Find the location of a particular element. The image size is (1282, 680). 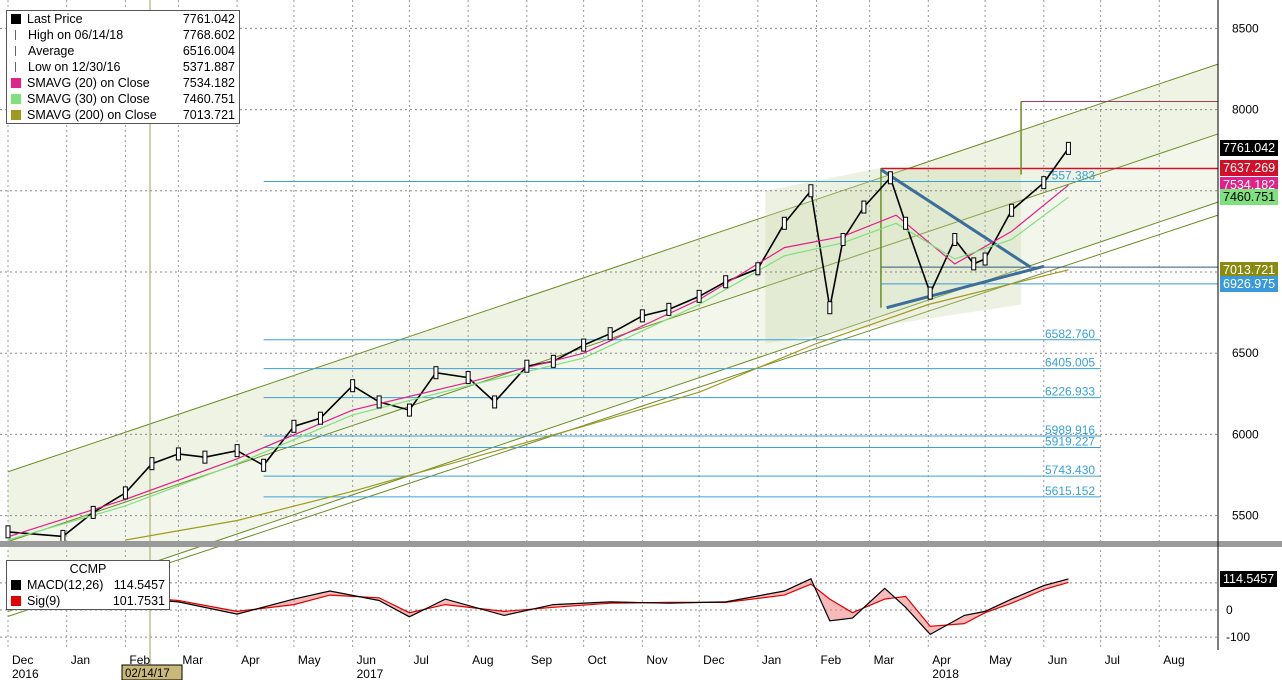

fib-label: 6405.005 is located at coordinates (1070, 363).